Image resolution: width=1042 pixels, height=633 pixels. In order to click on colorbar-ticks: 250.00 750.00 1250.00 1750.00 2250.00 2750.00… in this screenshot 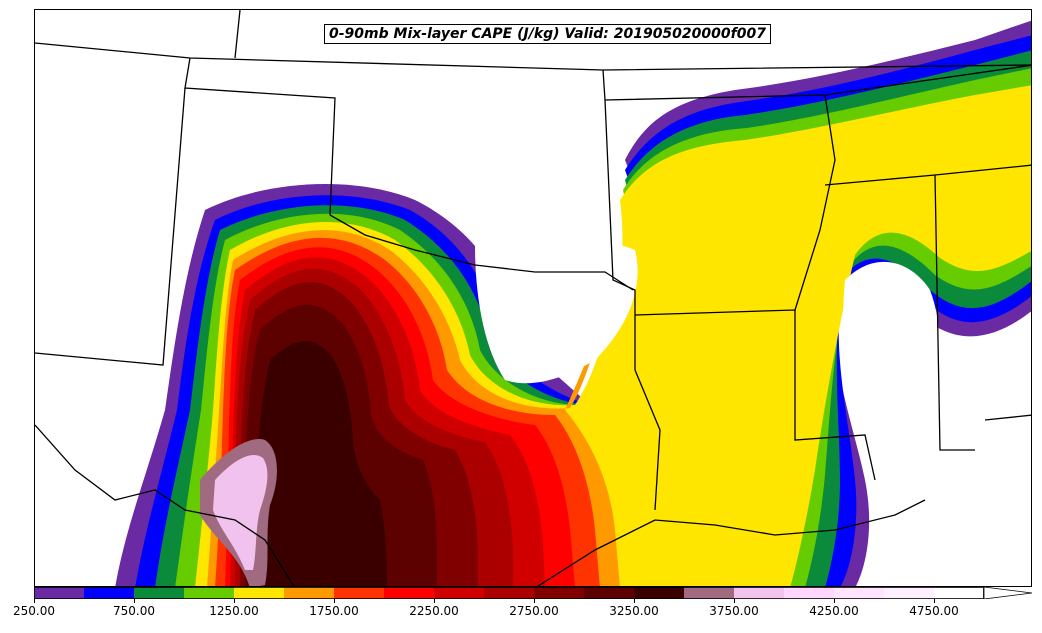, I will do `click(521, 614)`.